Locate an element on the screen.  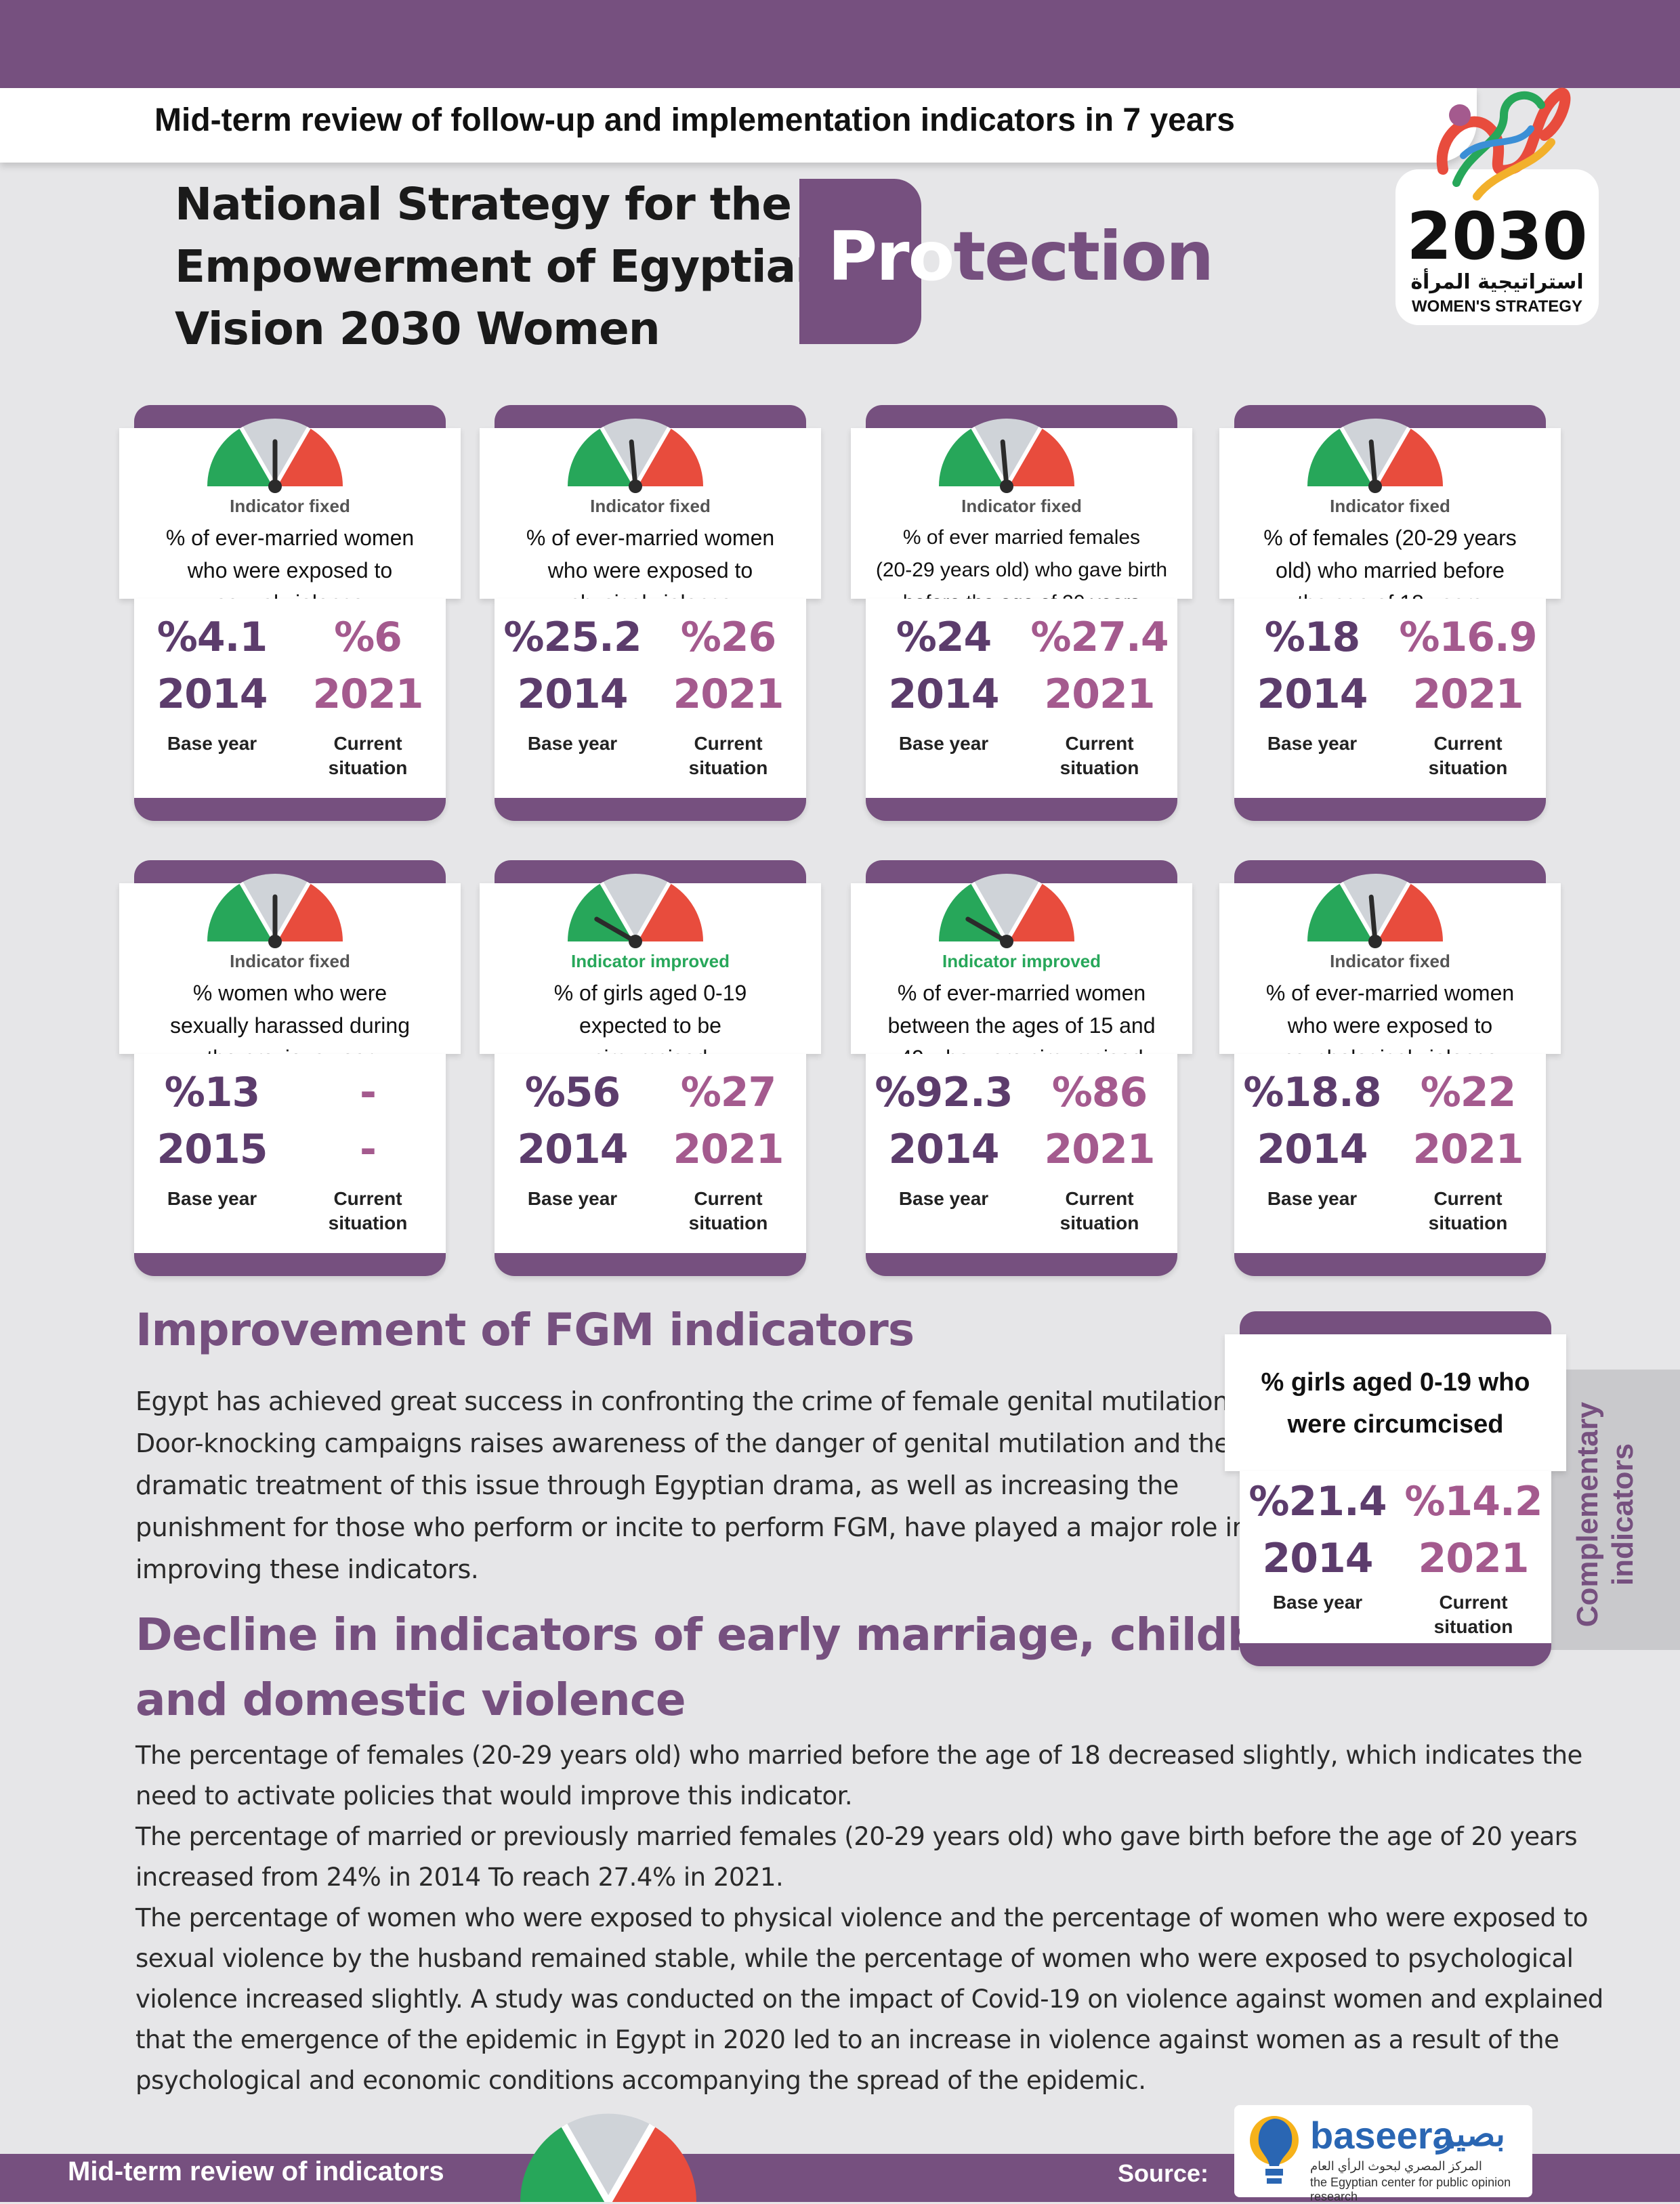
womens-strategy-logo: 2030 استراتيجية المرأة WOMEN'S STRATEGY is located at coordinates (1497, 206).